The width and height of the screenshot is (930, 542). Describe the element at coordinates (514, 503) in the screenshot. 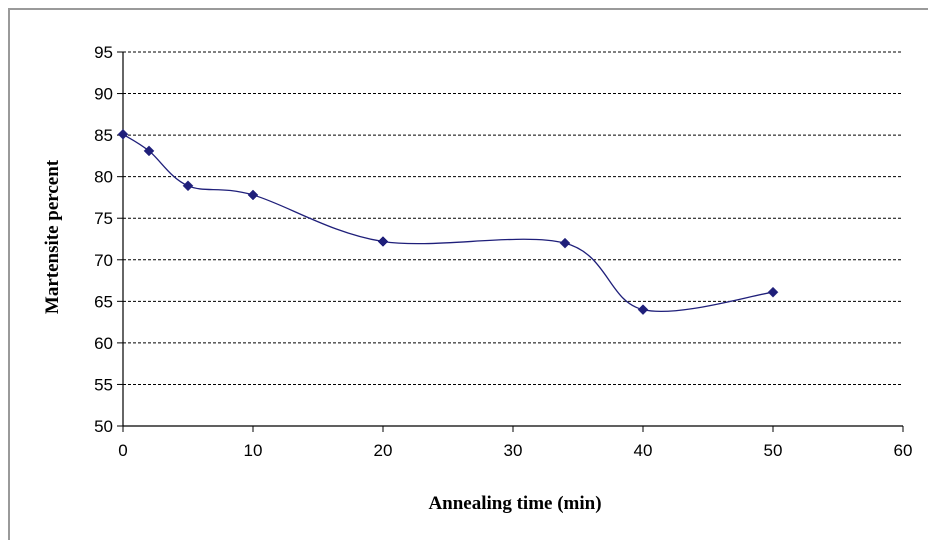

I see `x-axis-title: Annealing time (min)` at that location.